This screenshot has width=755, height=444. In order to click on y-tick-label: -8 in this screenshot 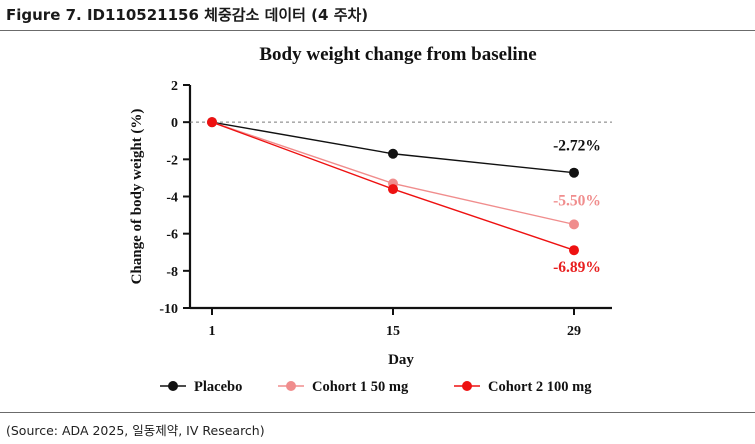, I will do `click(172, 272)`.